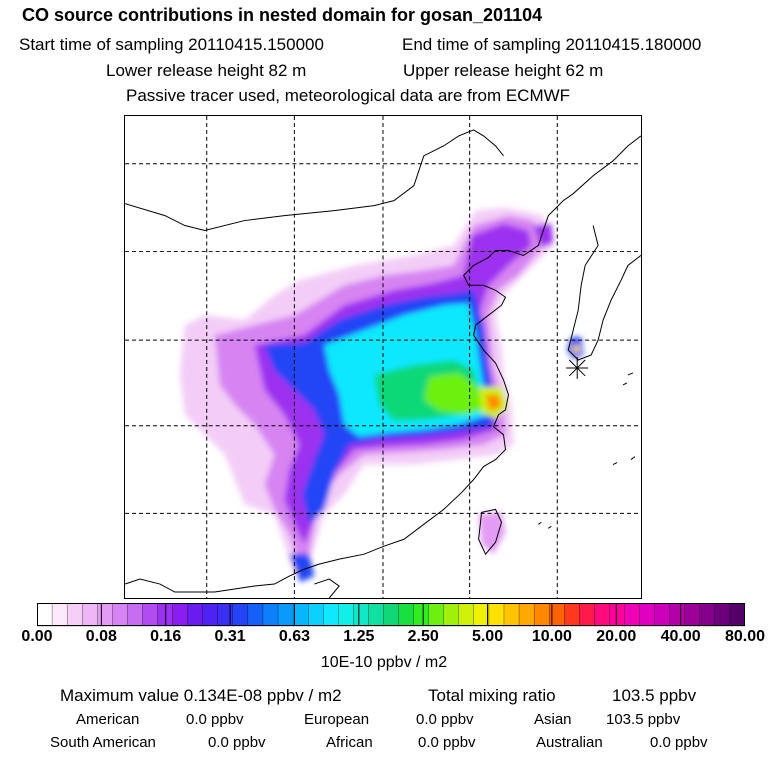  What do you see at coordinates (654, 695) in the screenshot?
I see `total-mixing-value: 103.5 ppbv` at bounding box center [654, 695].